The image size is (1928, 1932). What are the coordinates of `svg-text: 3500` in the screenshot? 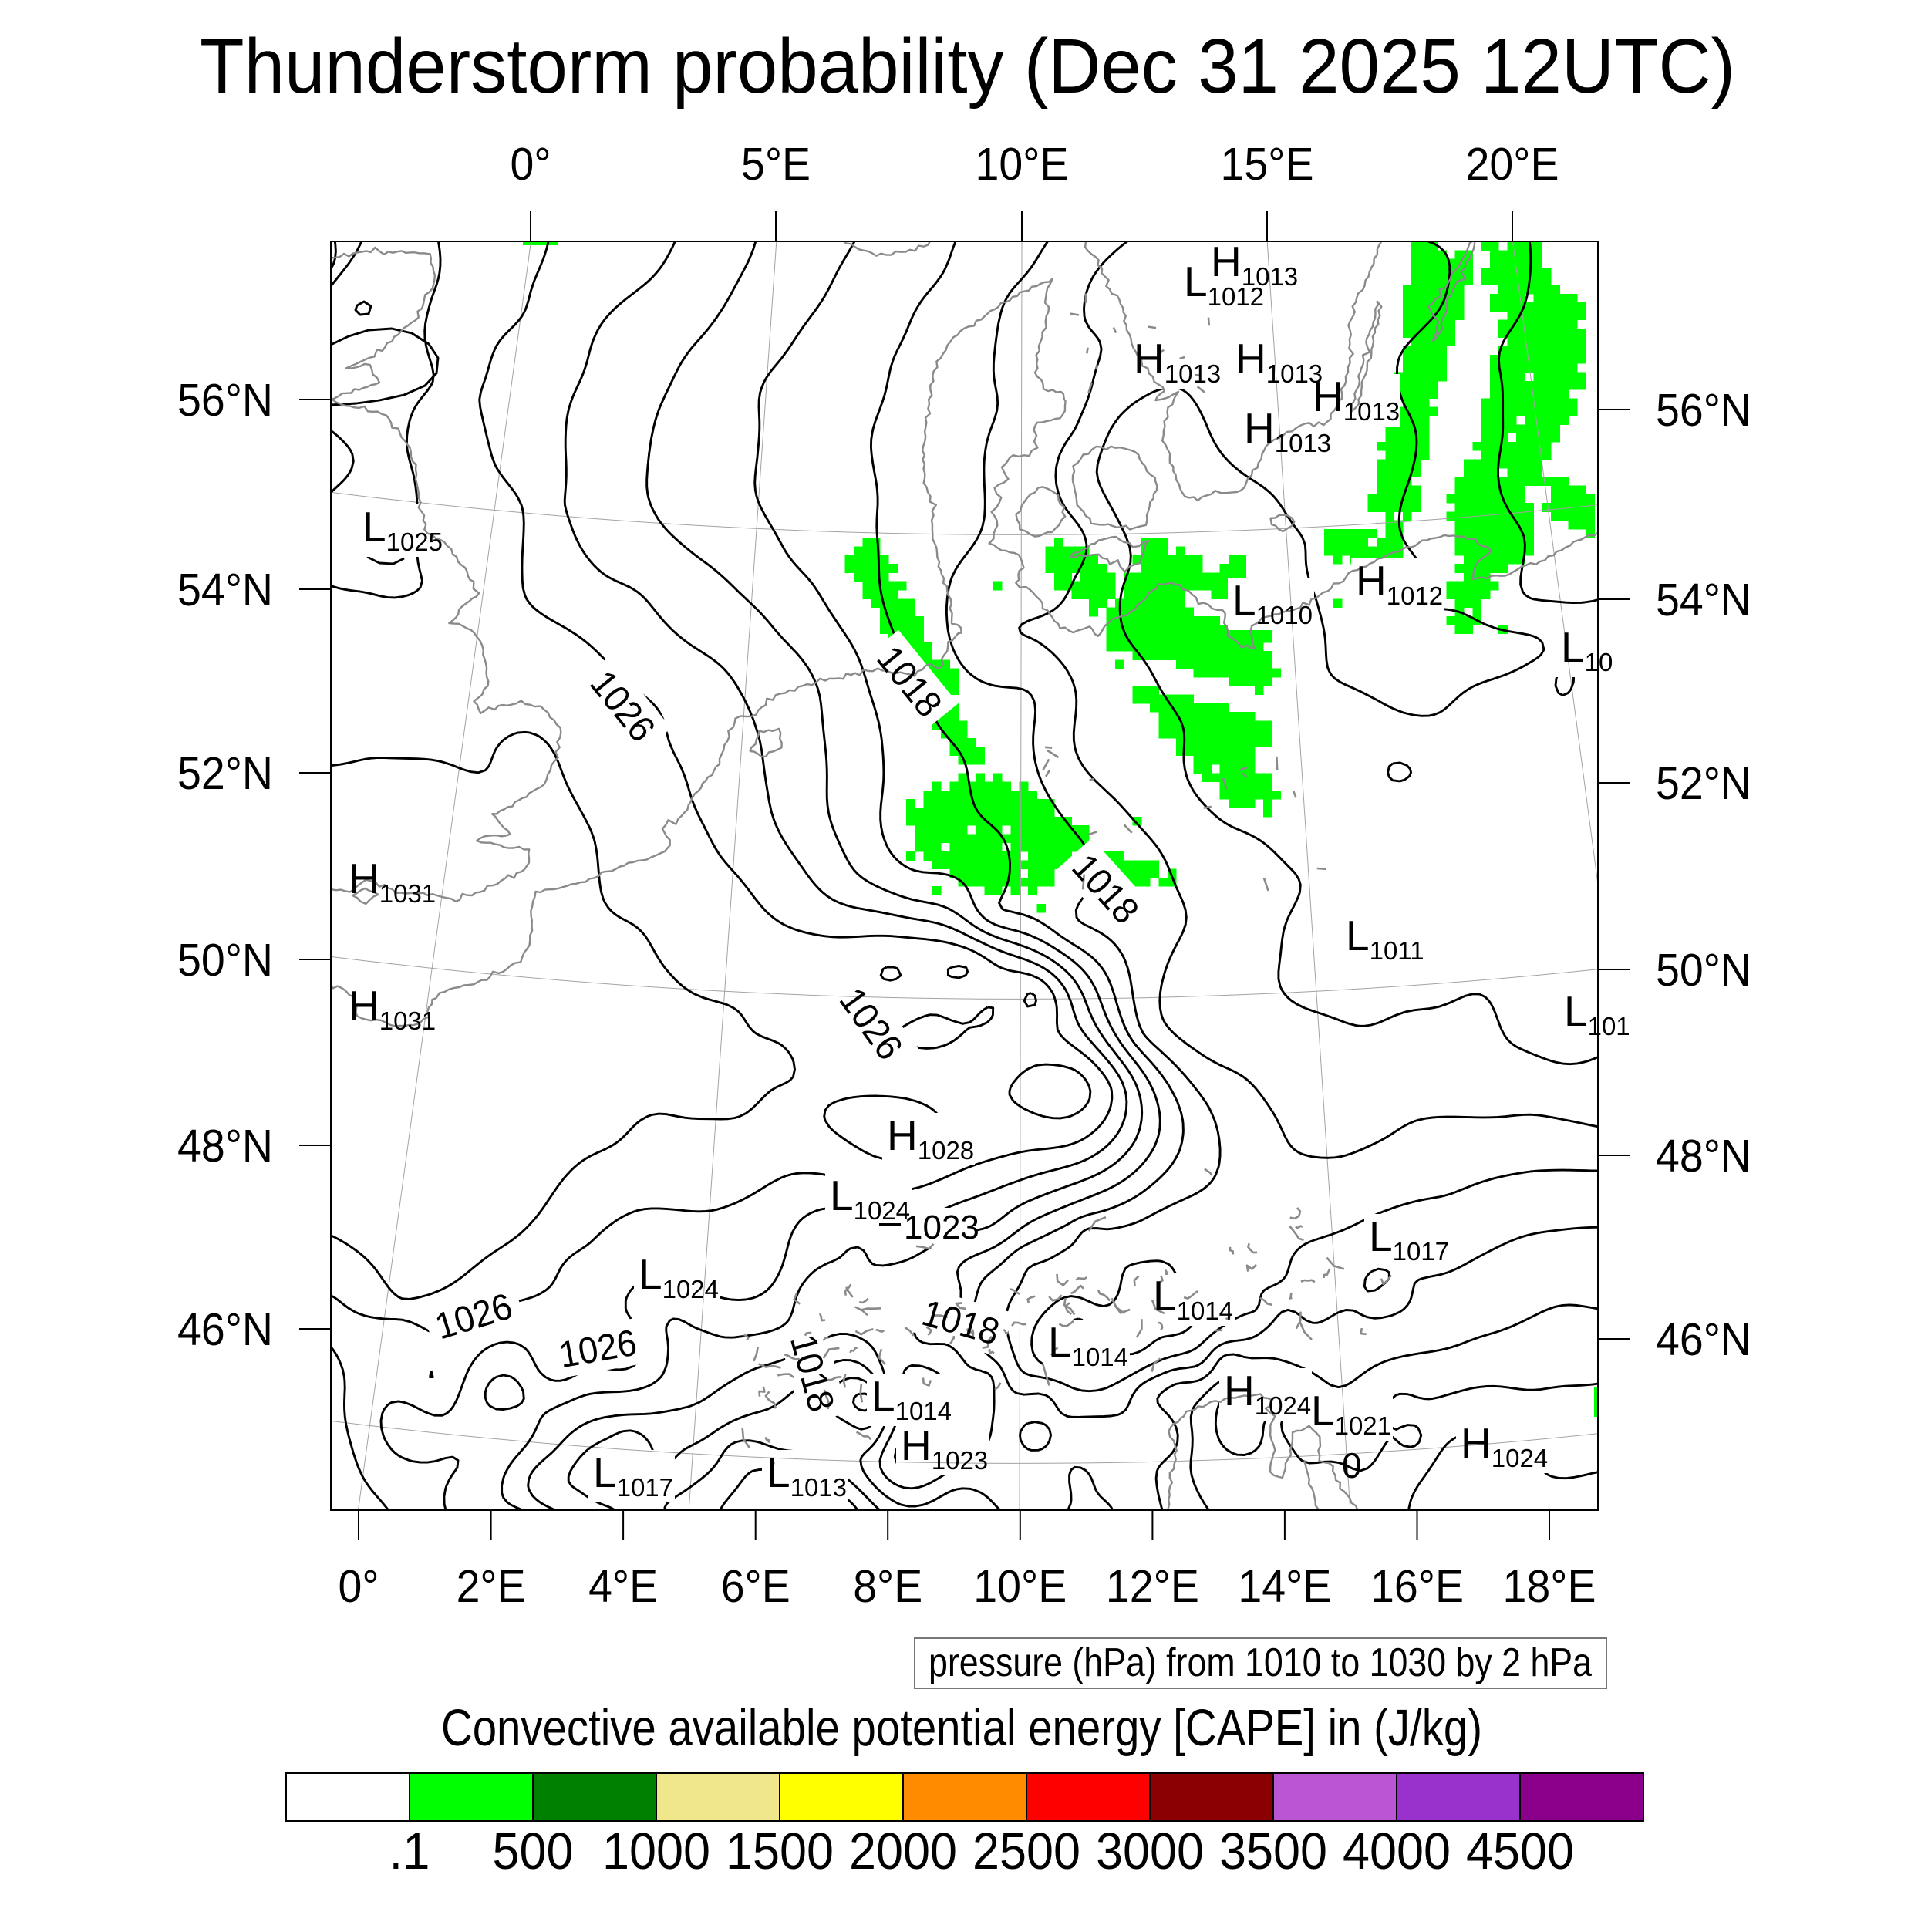 It's located at (1273, 1851).